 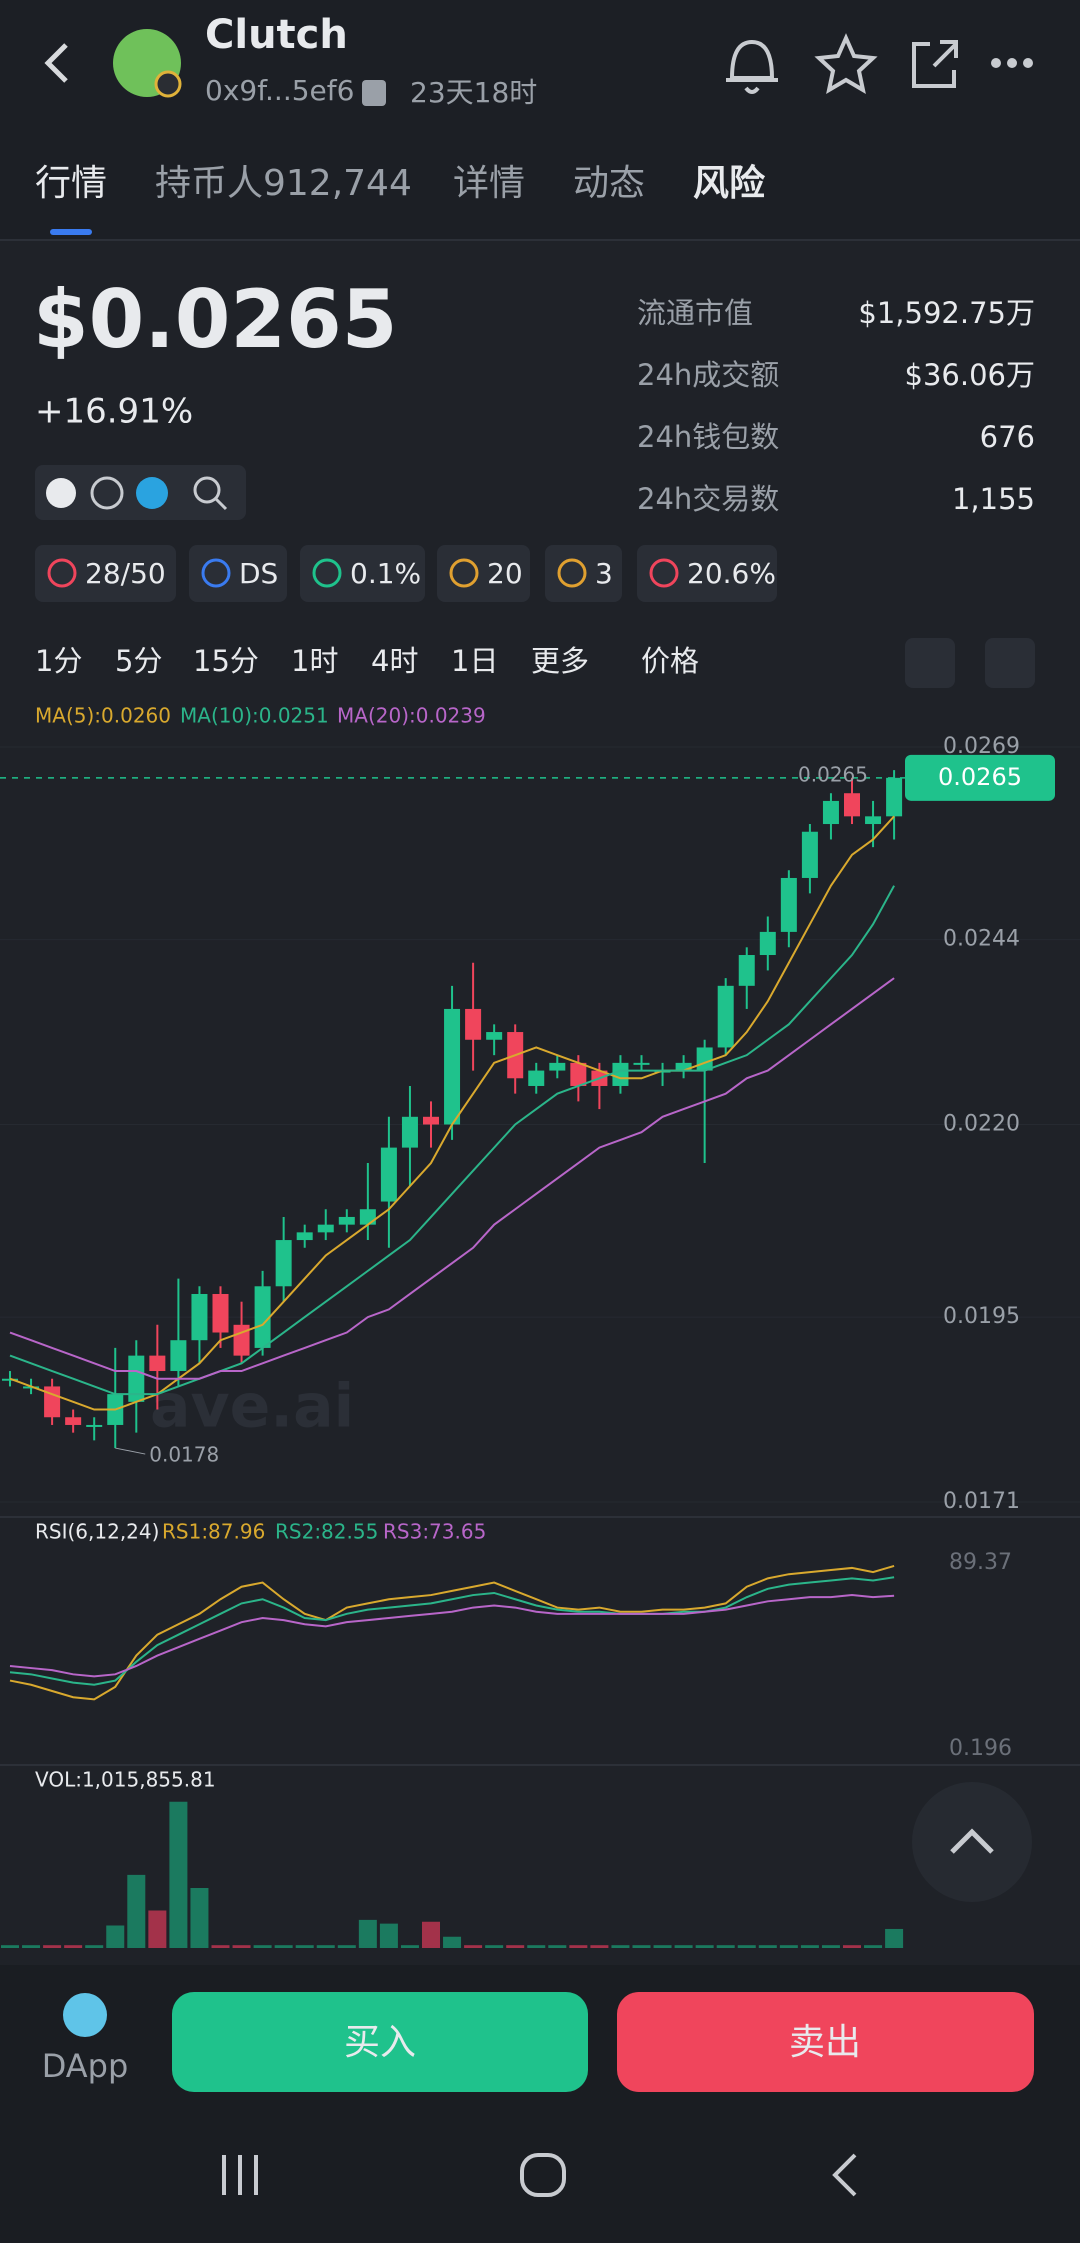 I want to click on buy-label: 买入, so click(x=380, y=2042).